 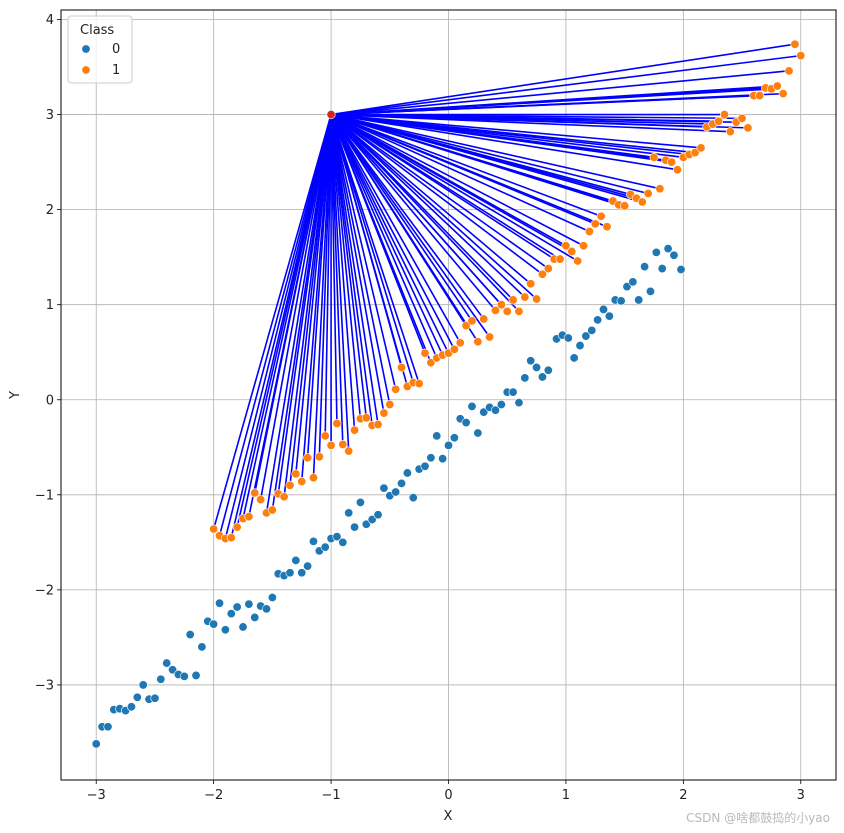 What do you see at coordinates (96, 795) in the screenshot?
I see `x-tick-label: −3` at bounding box center [96, 795].